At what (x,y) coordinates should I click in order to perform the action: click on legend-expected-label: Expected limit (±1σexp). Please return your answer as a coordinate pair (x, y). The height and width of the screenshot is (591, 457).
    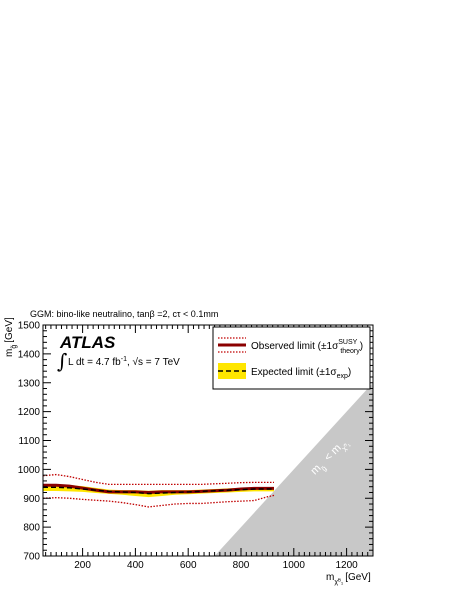
    Looking at the image, I should click on (301, 373).